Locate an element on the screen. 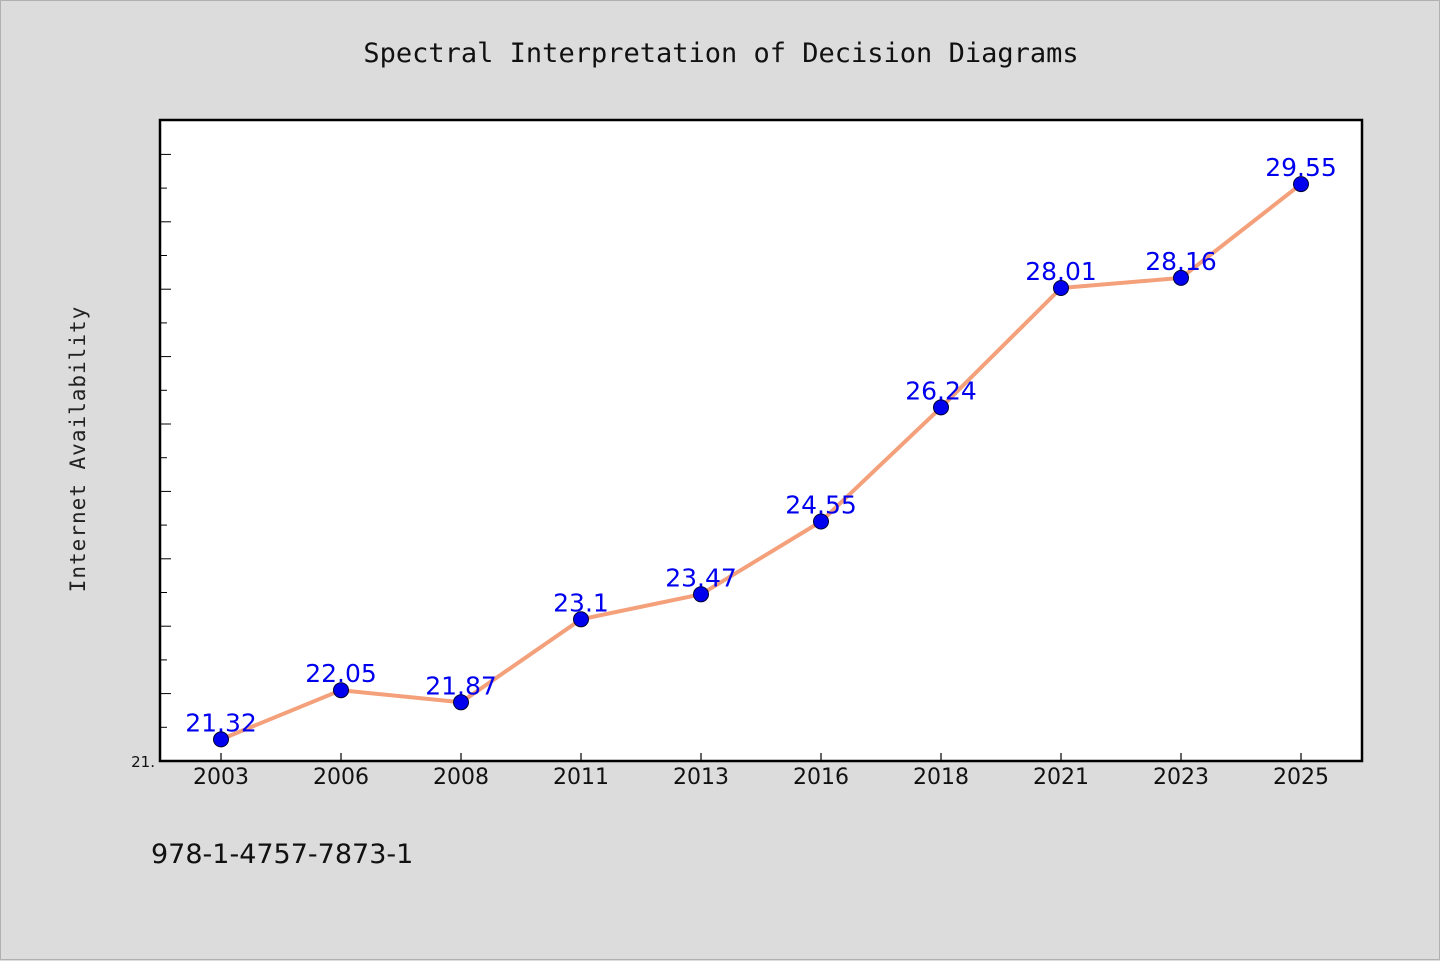  x-axis-tick-labels: 2003 2006 2008 2011 2013 2016 2018 2021 2023 2025 is located at coordinates (761, 777).